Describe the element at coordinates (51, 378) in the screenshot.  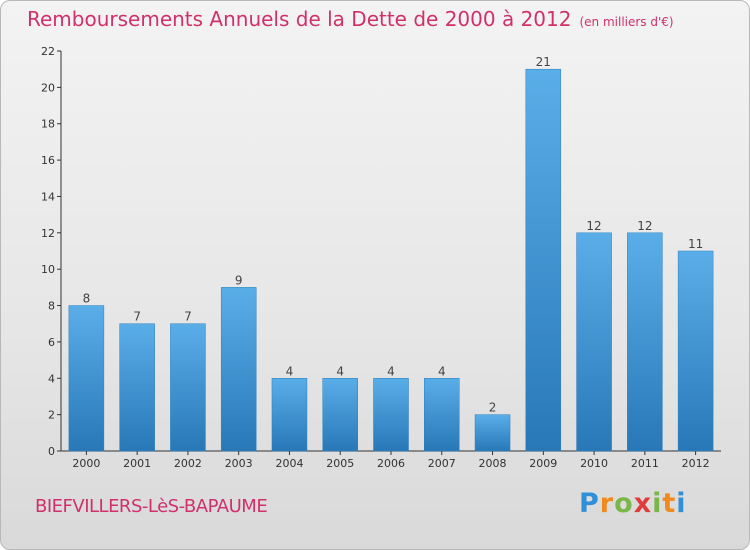
I see `y-tick-label: 4` at that location.